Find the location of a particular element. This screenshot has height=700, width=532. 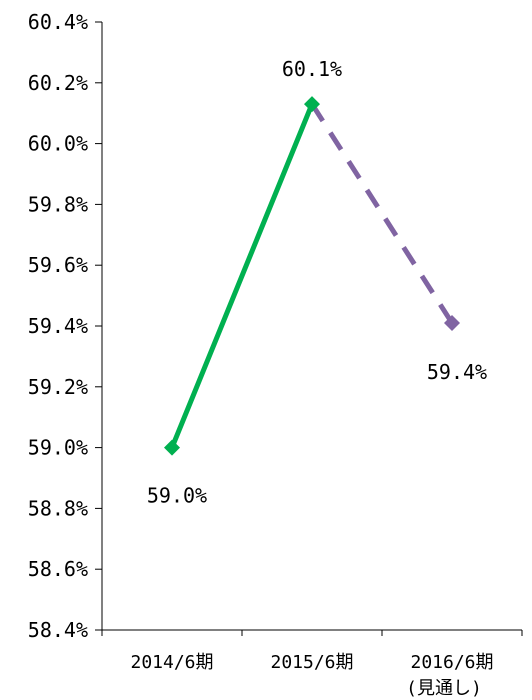

x-tick-sublabel: (見通し) is located at coordinates (444, 688).